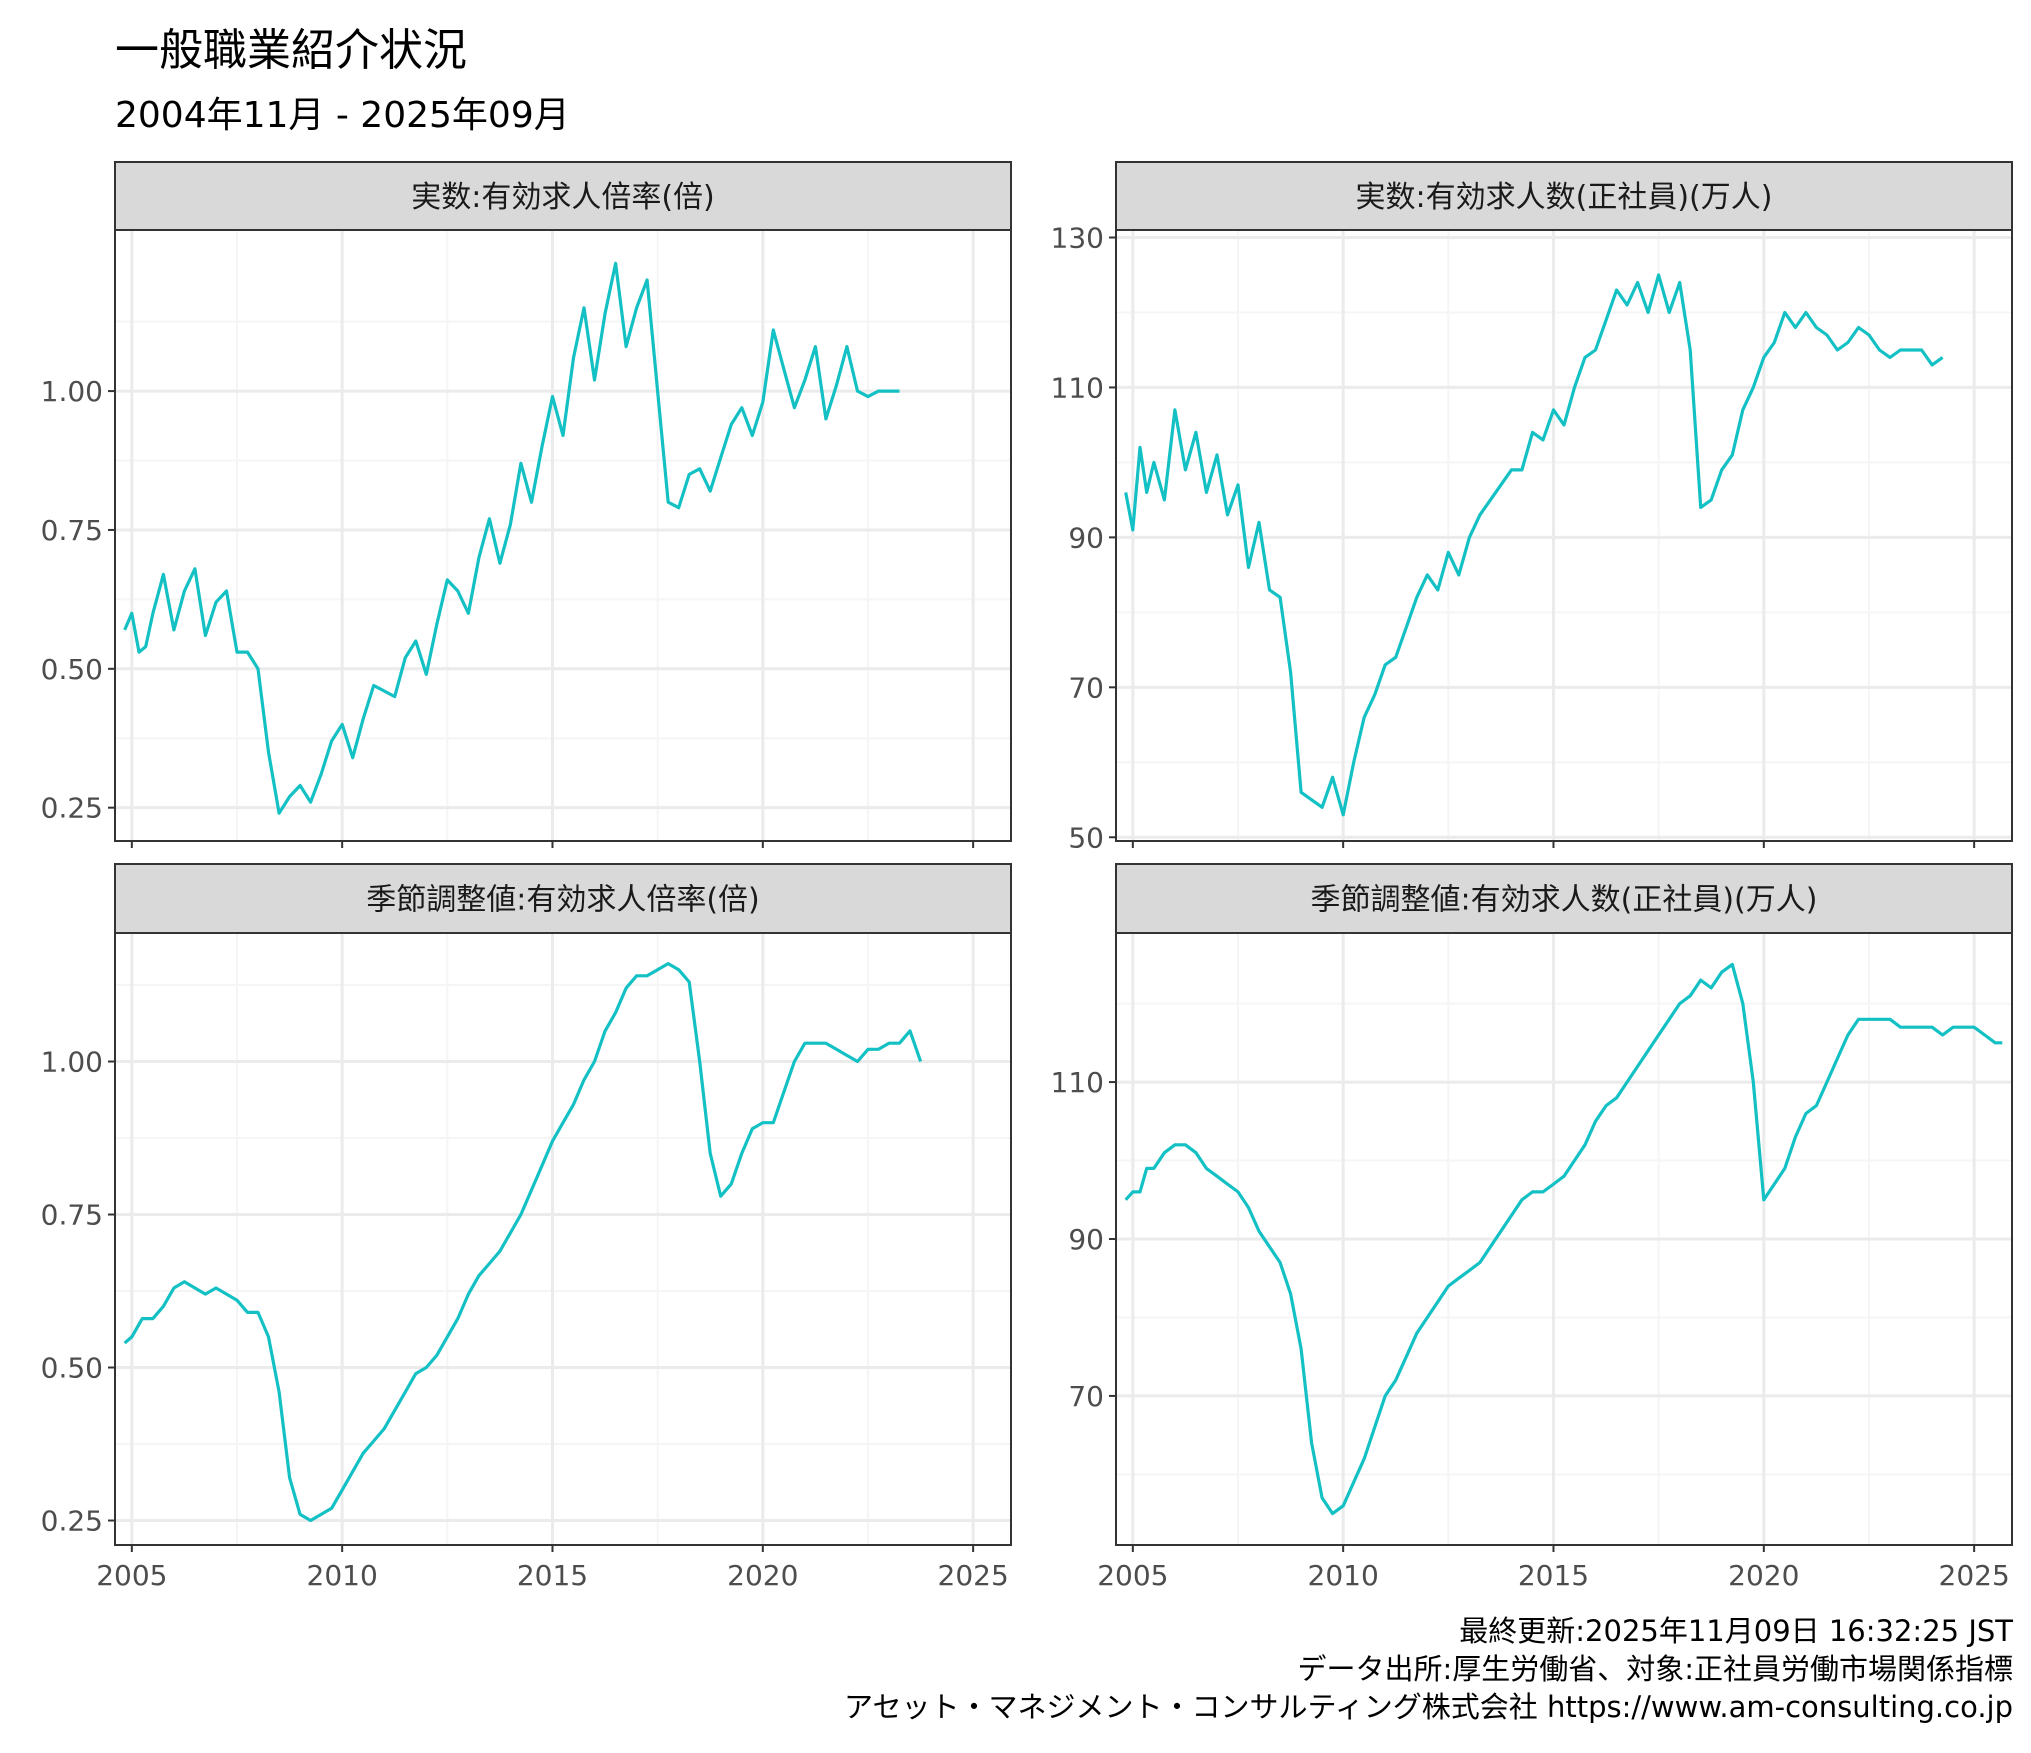 The image size is (2031, 1753). I want to click on facet-title: 実数:有効求人数(正社員)(万人), so click(1564, 197).